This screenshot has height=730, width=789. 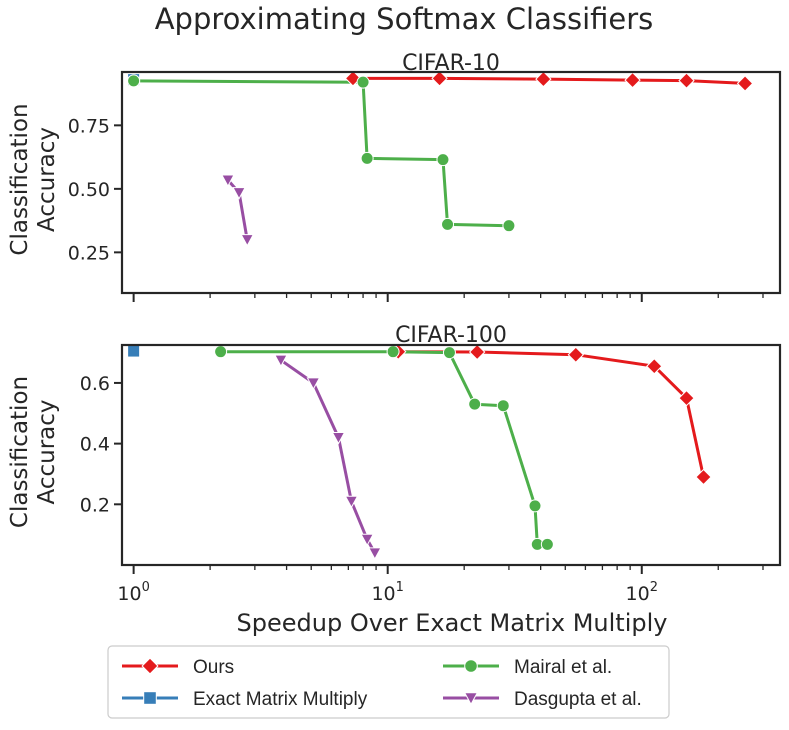 I want to click on cifar100-mairal-line, so click(x=384, y=448).